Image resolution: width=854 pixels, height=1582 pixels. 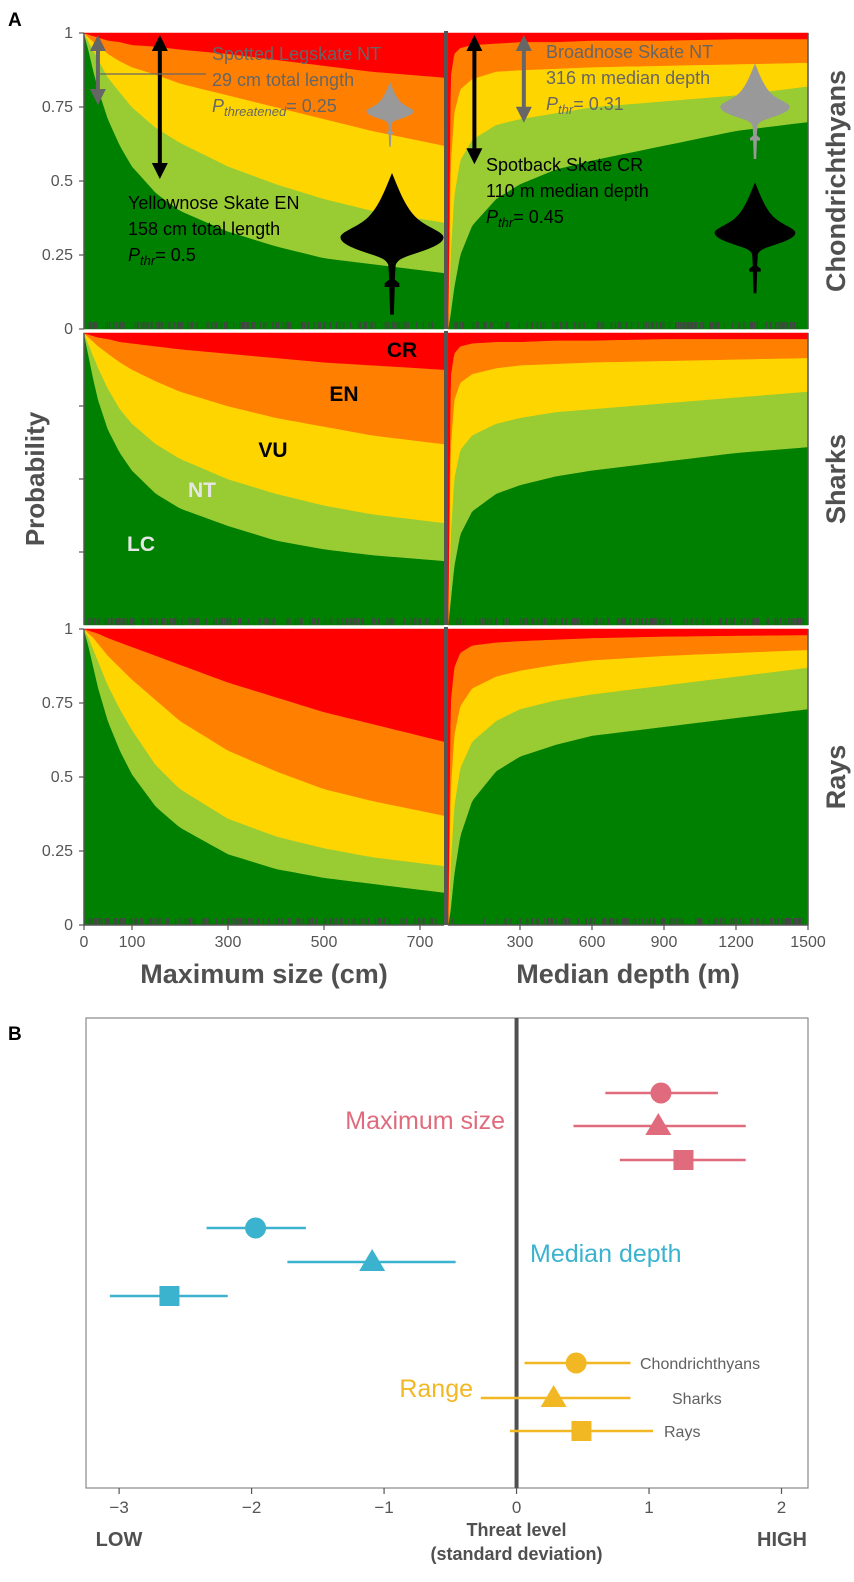 What do you see at coordinates (402, 350) in the screenshot?
I see `category-label-cr: CR` at bounding box center [402, 350].